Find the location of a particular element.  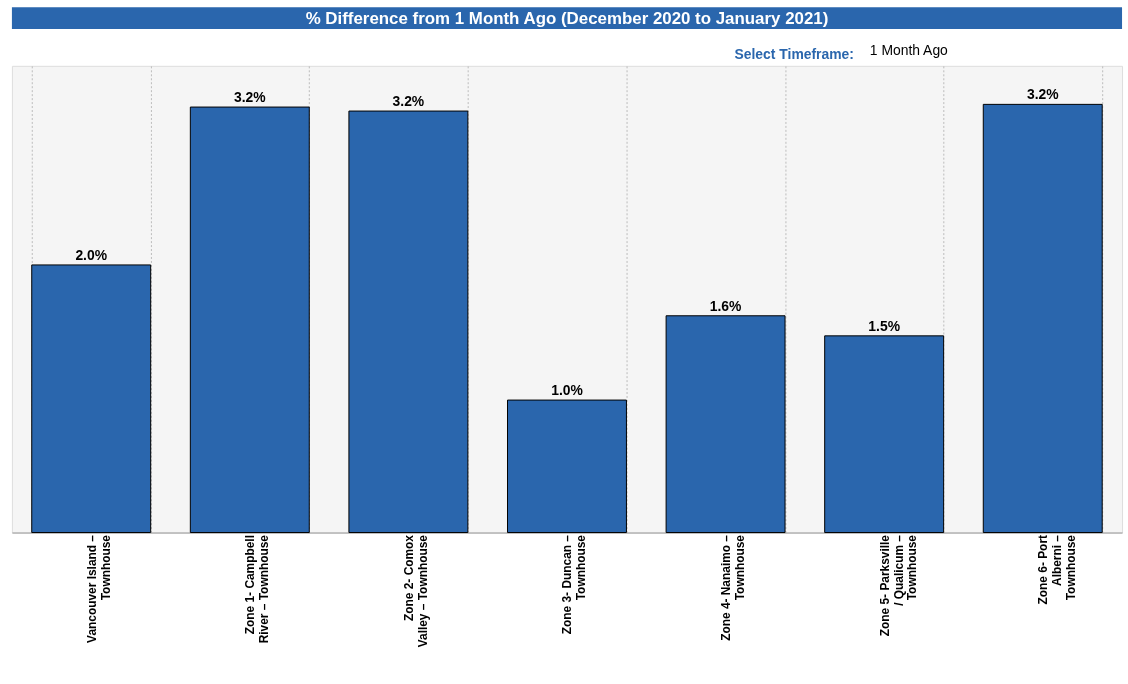

x-tick-label: Zone 6- Port Alberni – Townhouse is located at coordinates (1057, 569).